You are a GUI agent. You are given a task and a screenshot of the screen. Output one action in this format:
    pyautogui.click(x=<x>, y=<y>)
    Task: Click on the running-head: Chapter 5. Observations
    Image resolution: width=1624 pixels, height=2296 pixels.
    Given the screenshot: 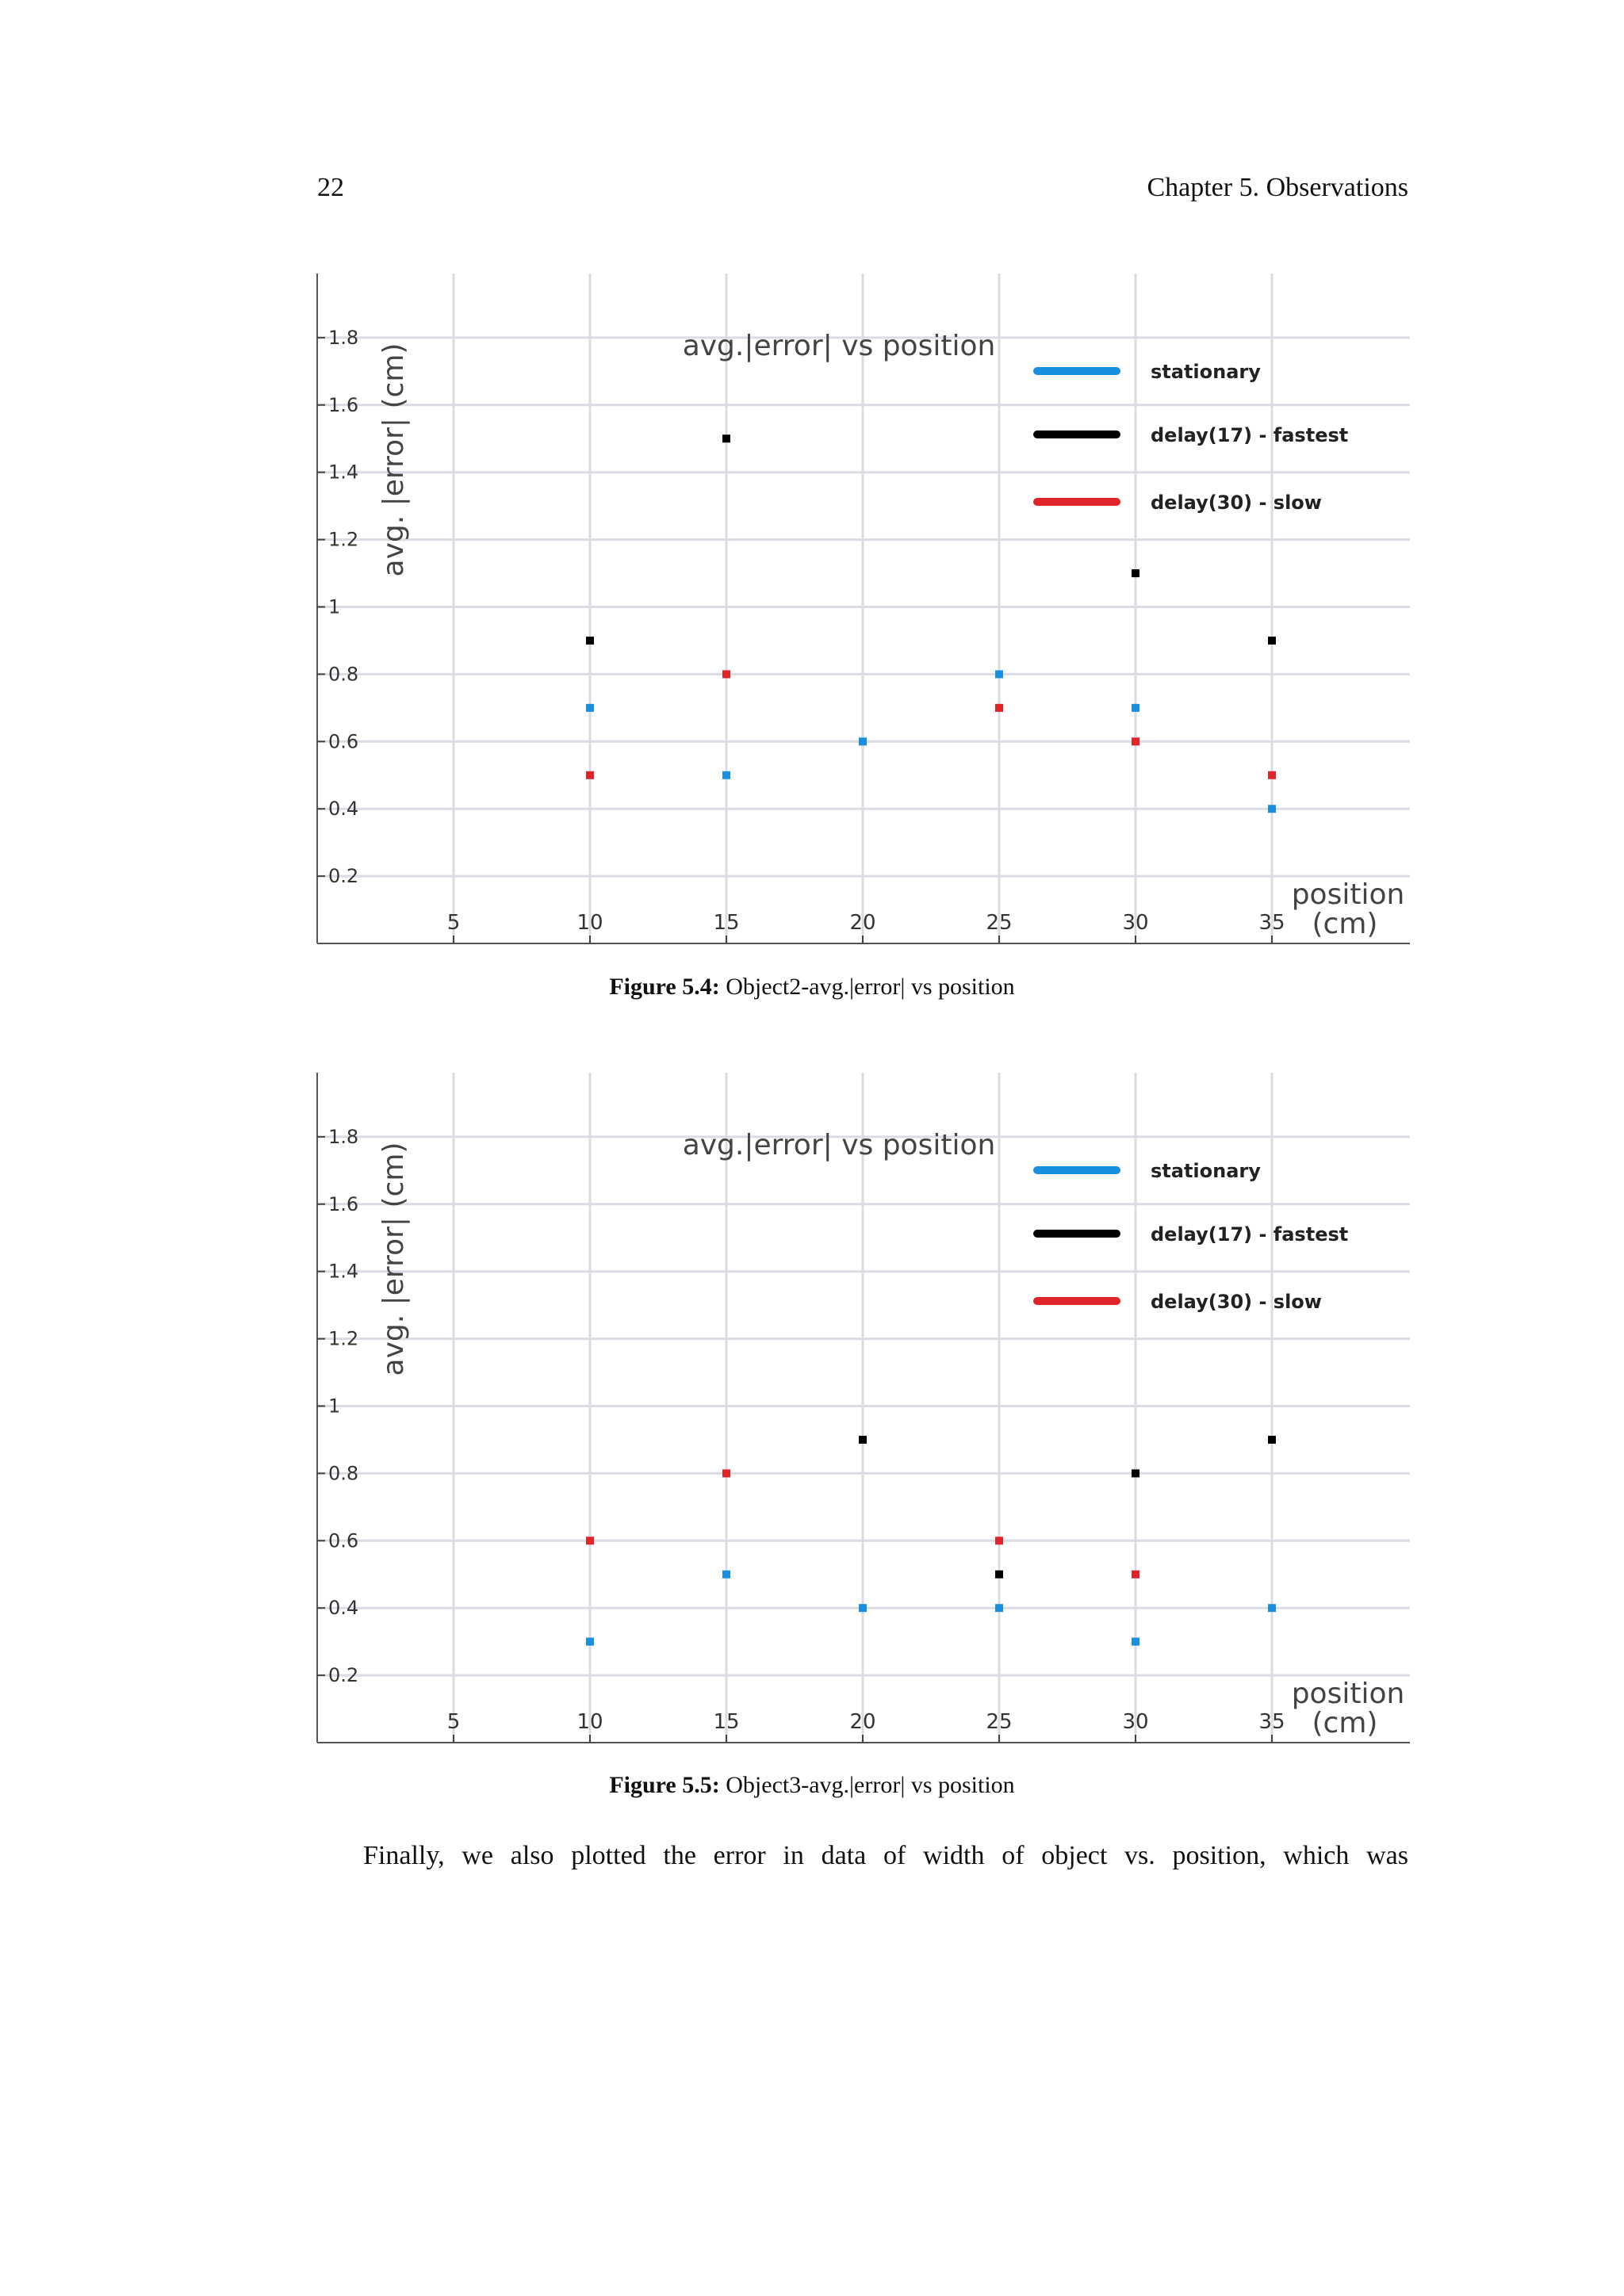 What is the action you would take?
    pyautogui.click(x=1277, y=188)
    